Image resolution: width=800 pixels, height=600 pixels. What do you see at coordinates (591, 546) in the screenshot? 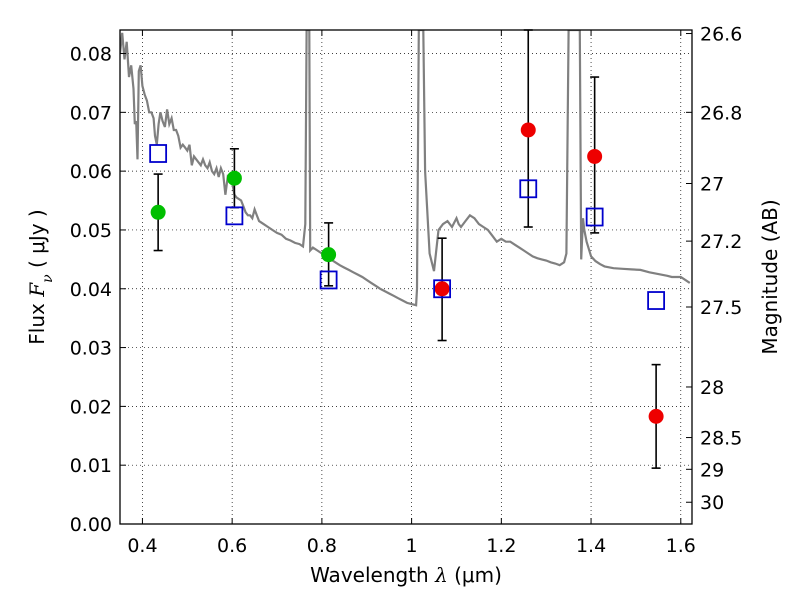
I see `x-tick-label: 1.4` at bounding box center [591, 546].